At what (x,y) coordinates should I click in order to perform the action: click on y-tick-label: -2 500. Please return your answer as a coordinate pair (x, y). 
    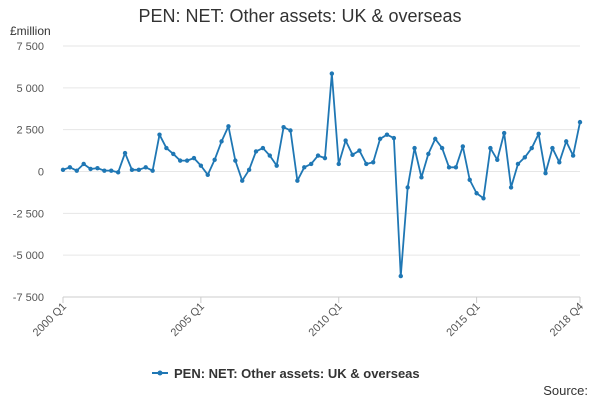
    Looking at the image, I should click on (28, 214).